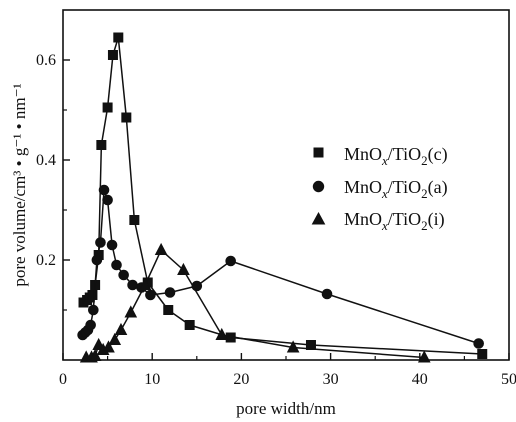 This screenshot has width=516, height=422. I want to click on x-tick-label: 50, so click(508, 379).